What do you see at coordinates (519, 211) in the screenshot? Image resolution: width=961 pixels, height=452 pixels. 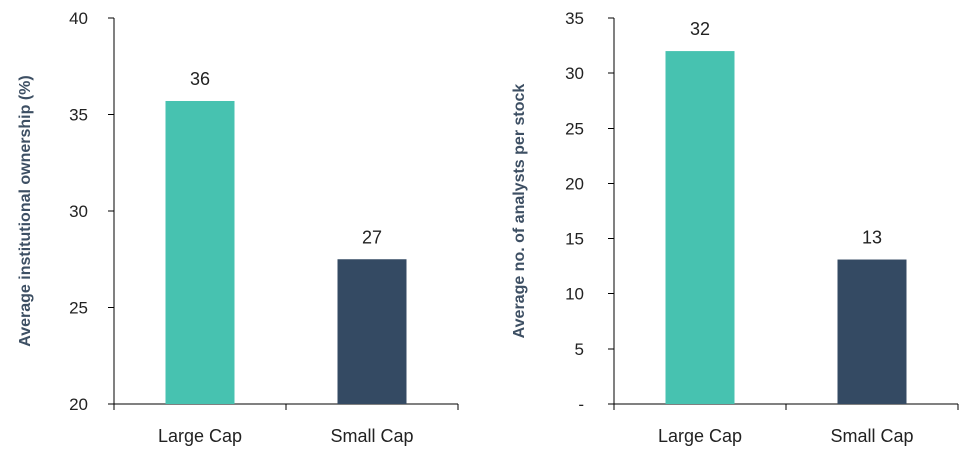 I see `y-axis-title: Average no. of analysts per stock` at bounding box center [519, 211].